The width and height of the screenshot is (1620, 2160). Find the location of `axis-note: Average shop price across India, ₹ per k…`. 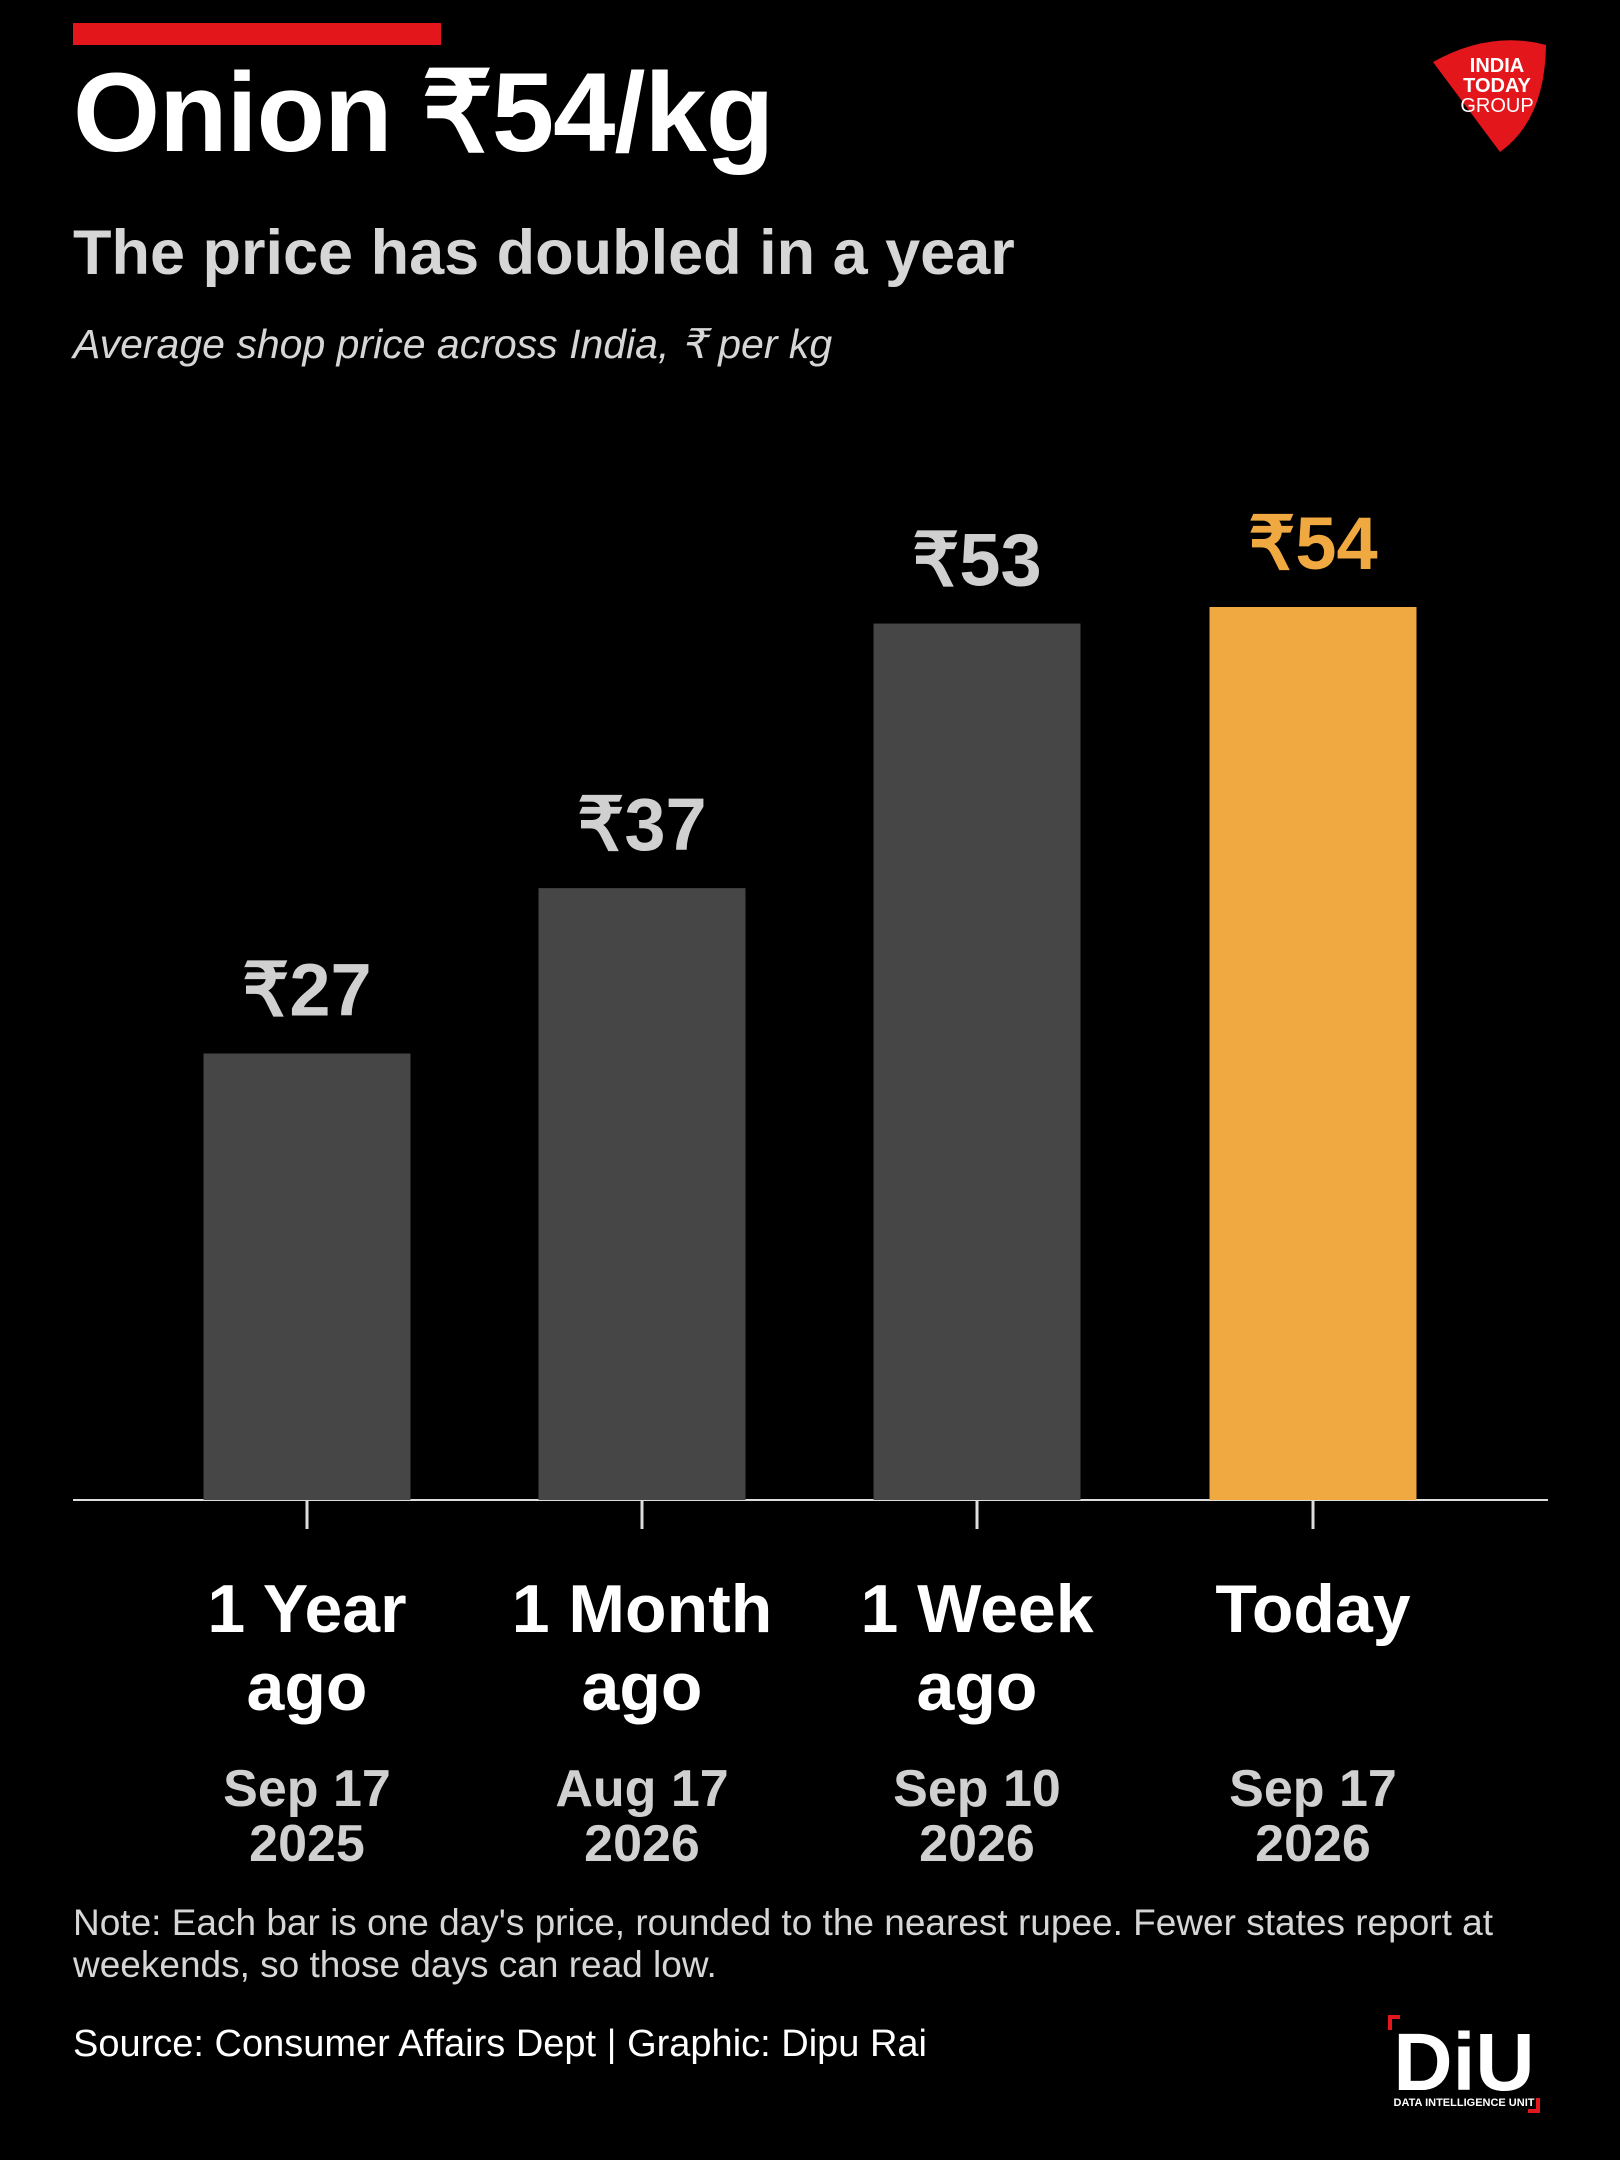

axis-note: Average shop price across India, ₹ per k… is located at coordinates (453, 344).